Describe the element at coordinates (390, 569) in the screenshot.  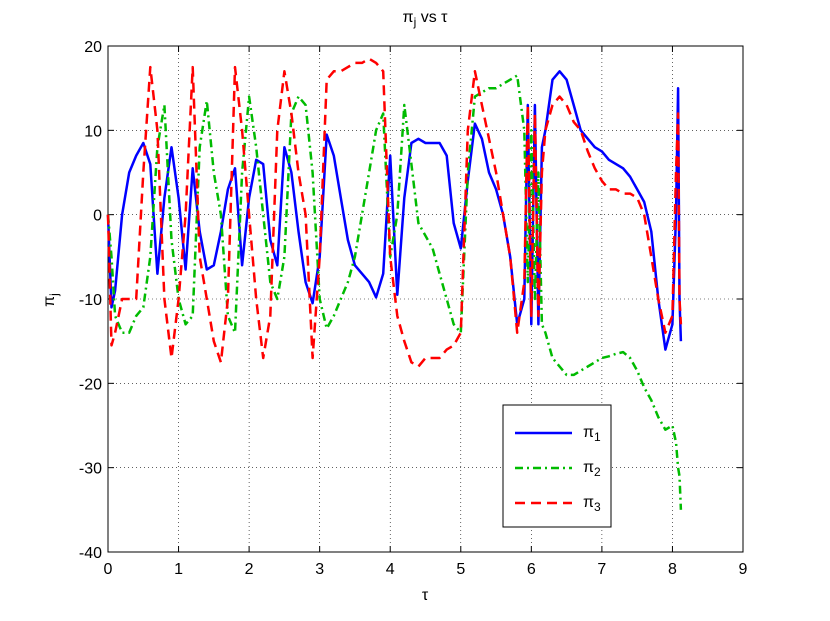
I see `x-tick-label: 4` at that location.